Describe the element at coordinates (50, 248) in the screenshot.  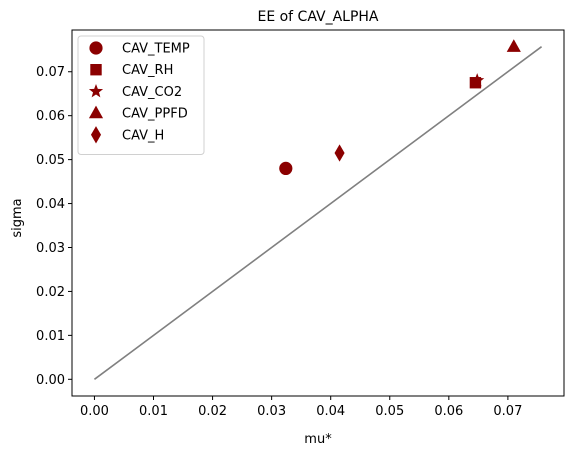
I see `y-tick-label: 0.03` at that location.